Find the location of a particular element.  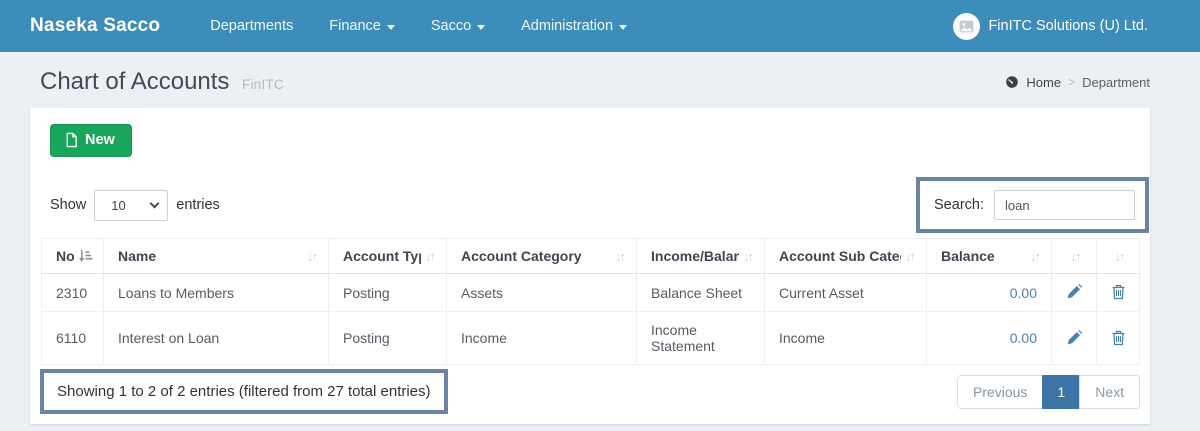

page-number-button: 1 is located at coordinates (1061, 391).